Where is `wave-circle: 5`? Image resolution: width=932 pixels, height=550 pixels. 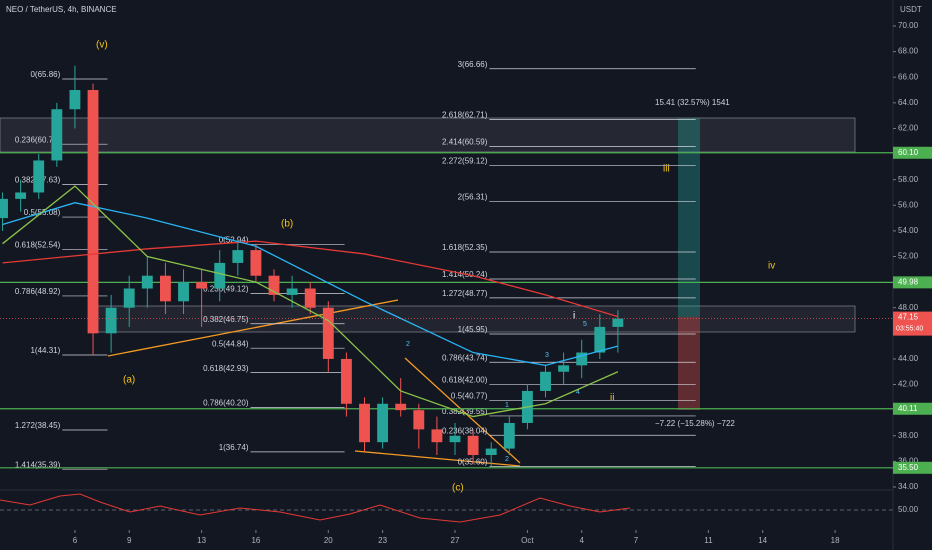
wave-circle: 5 is located at coordinates (585, 324).